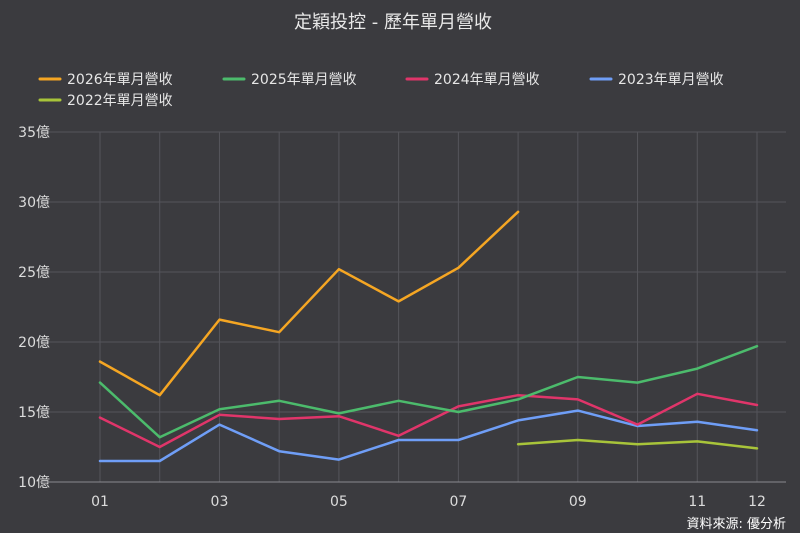 The width and height of the screenshot is (800, 533). What do you see at coordinates (757, 502) in the screenshot?
I see `x-tick-label: 12` at bounding box center [757, 502].